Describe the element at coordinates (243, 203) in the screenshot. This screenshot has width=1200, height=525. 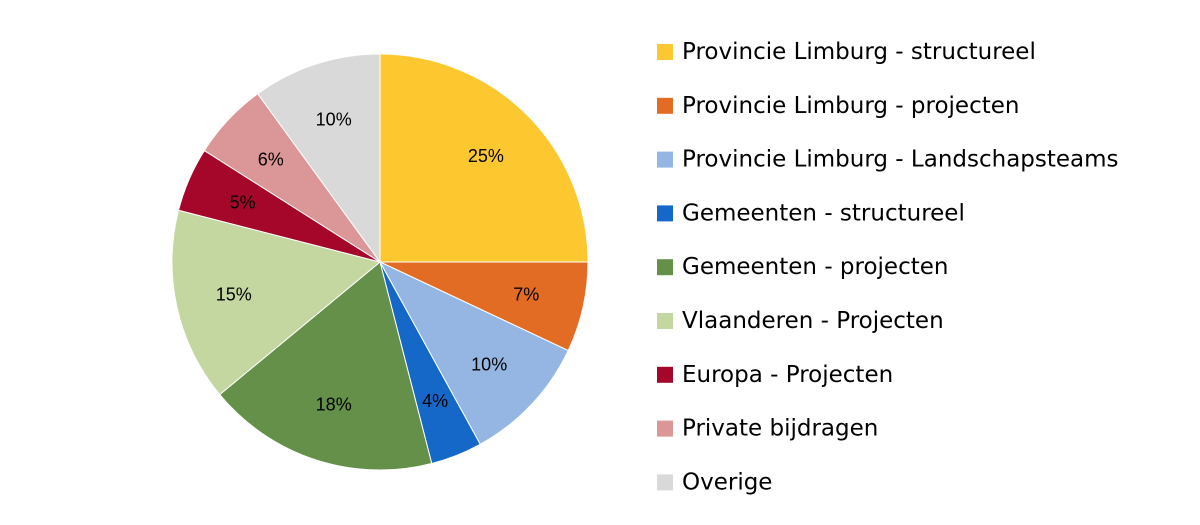
I see `slice-label: 5%` at that location.